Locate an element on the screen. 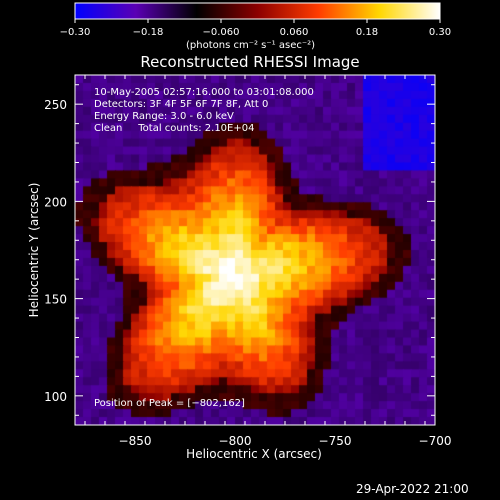 This screenshot has height=500, width=500. colorbar-tick-label: −0.18 is located at coordinates (148, 32).